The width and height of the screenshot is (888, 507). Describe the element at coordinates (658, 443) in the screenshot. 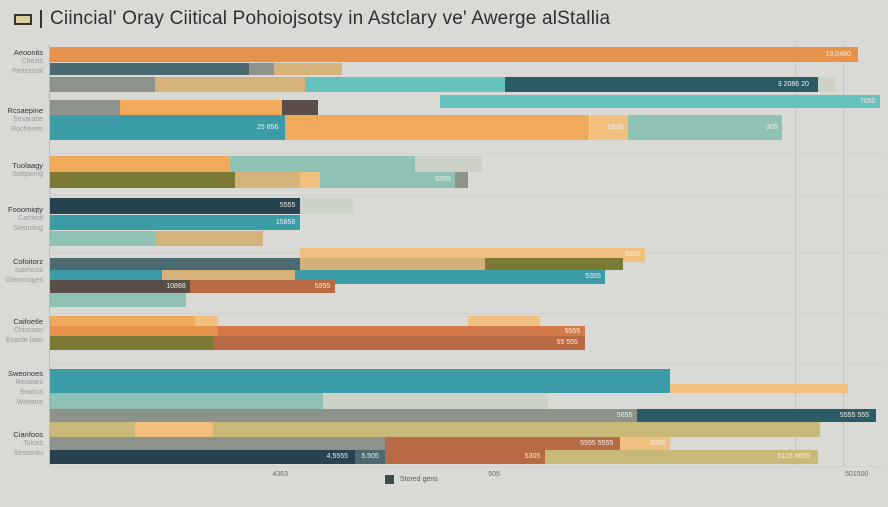

I see `bar-value-label: 5055` at that location.